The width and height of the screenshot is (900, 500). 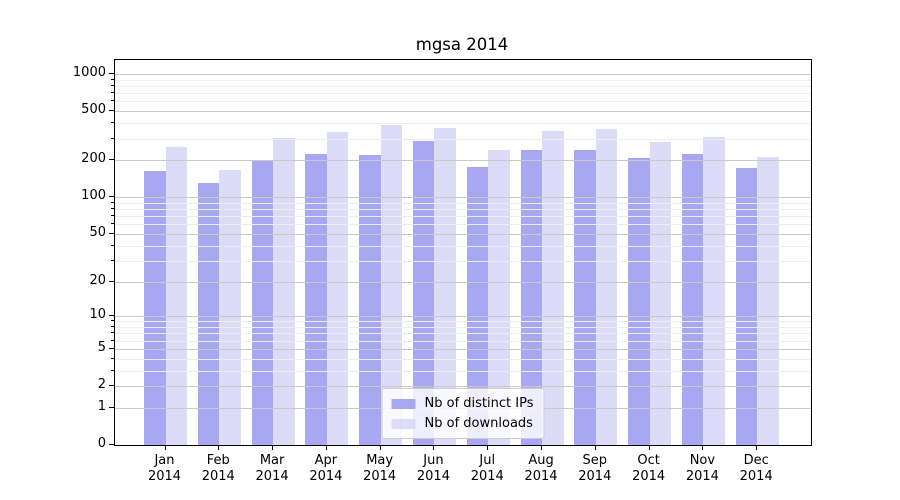 What do you see at coordinates (606, 287) in the screenshot?
I see `bar-sep-downloads` at bounding box center [606, 287].